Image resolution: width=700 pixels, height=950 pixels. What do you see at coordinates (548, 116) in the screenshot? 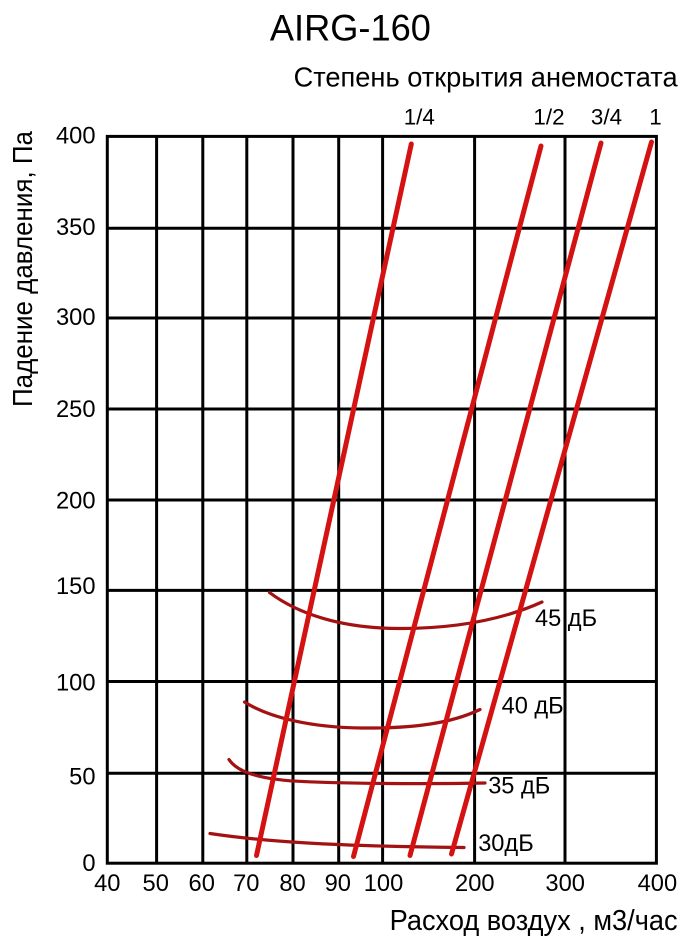
I see `svg-text: 1/2` at bounding box center [548, 116].